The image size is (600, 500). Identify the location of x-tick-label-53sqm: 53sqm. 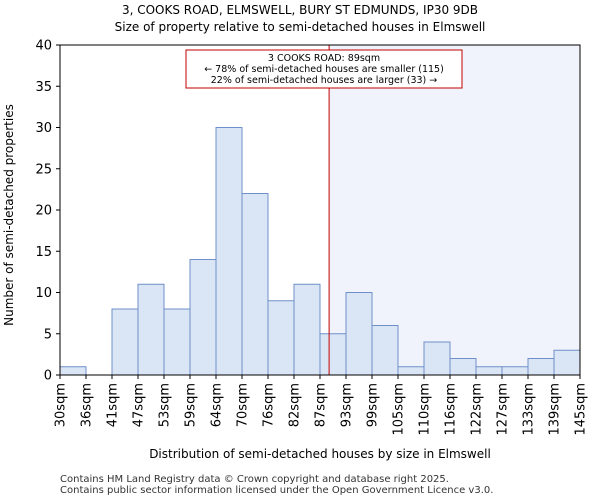
(165, 405).